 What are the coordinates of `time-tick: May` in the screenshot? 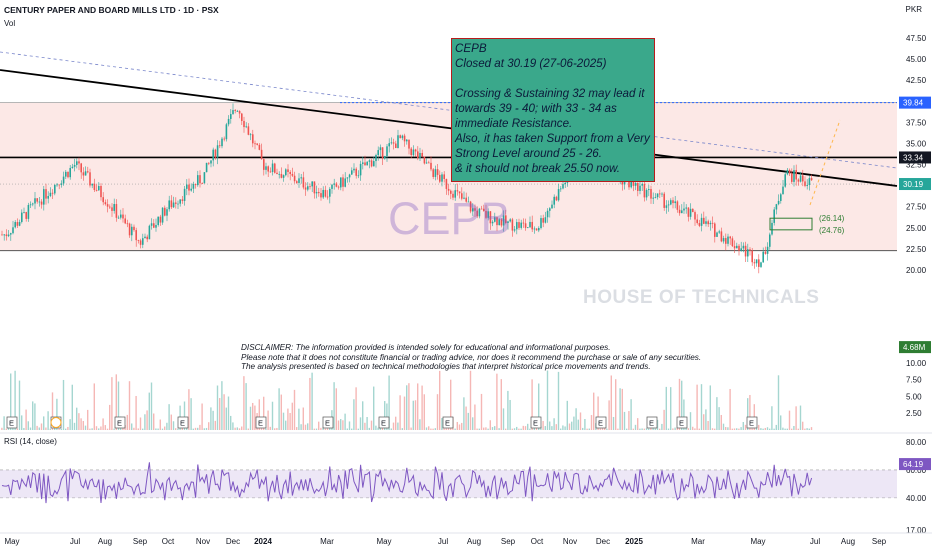 It's located at (757, 541).